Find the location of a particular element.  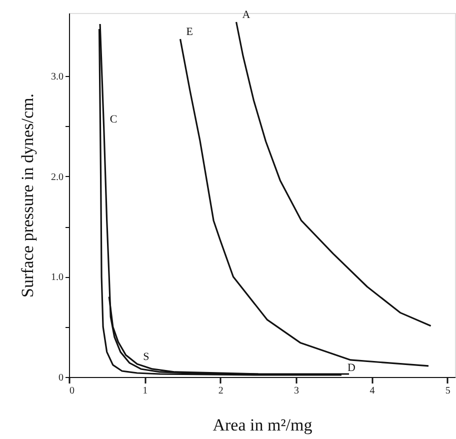

x-tick-label: 1 is located at coordinates (145, 391).